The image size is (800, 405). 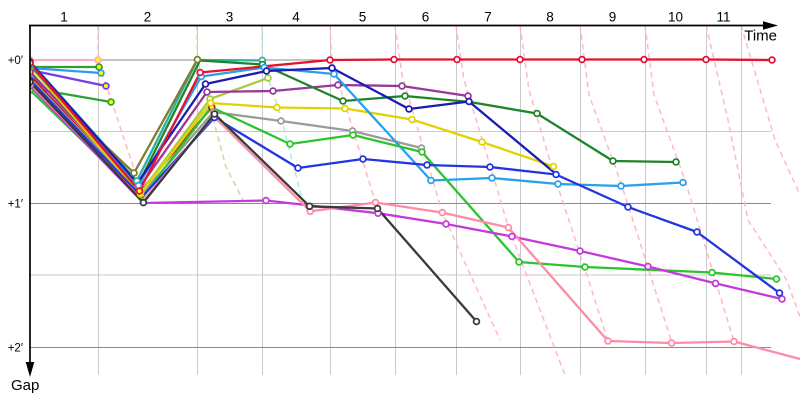 What do you see at coordinates (675, 17) in the screenshot?
I see `svg-text: 10` at bounding box center [675, 17].